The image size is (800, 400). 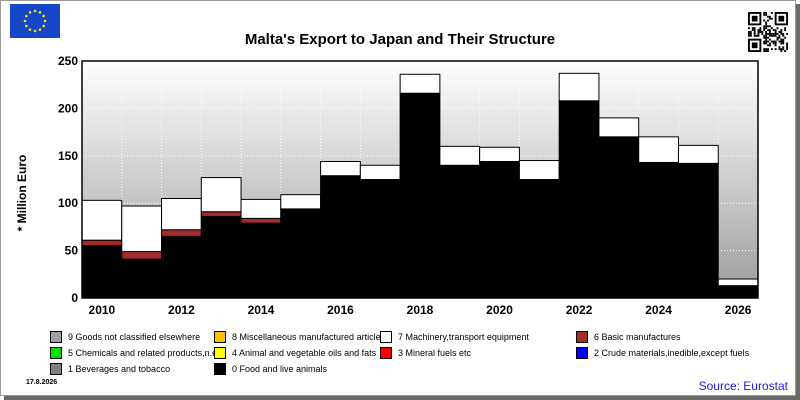 What do you see at coordinates (181, 310) in the screenshot?
I see `x-tick-label: 2012` at bounding box center [181, 310].